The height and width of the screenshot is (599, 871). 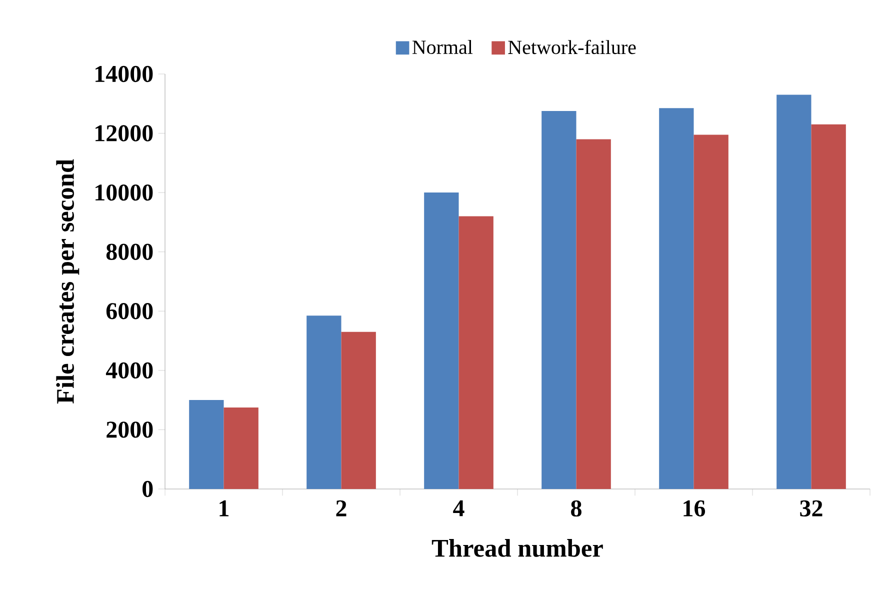 What do you see at coordinates (811, 508) in the screenshot?
I see `x-tick-label: 32` at bounding box center [811, 508].